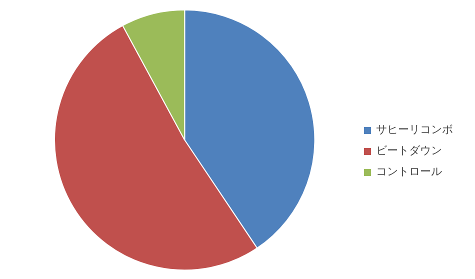 This screenshot has width=475, height=279. What do you see at coordinates (414, 129) in the screenshot?
I see `legend-label: サヒーリコンボ` at bounding box center [414, 129].